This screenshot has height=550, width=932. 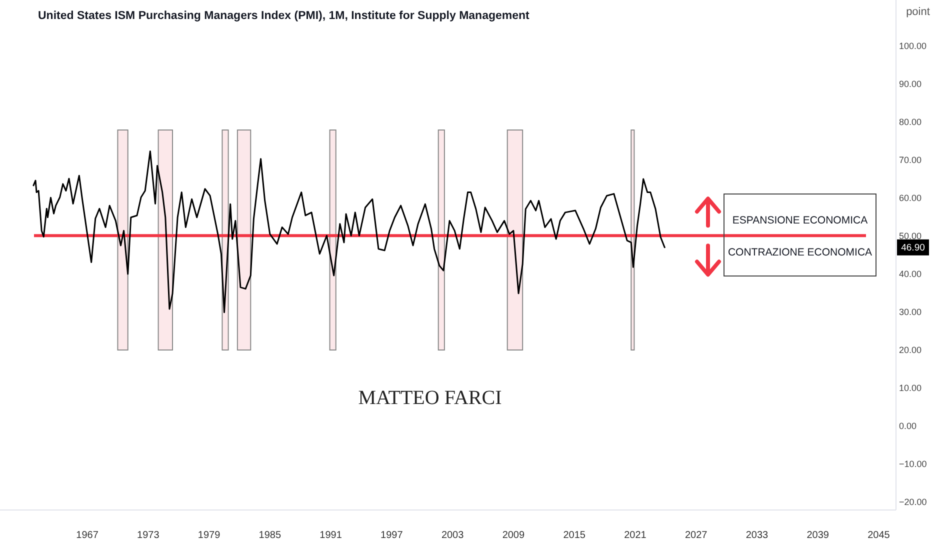 I want to click on y-tick-label: 30.00, so click(x=910, y=311).